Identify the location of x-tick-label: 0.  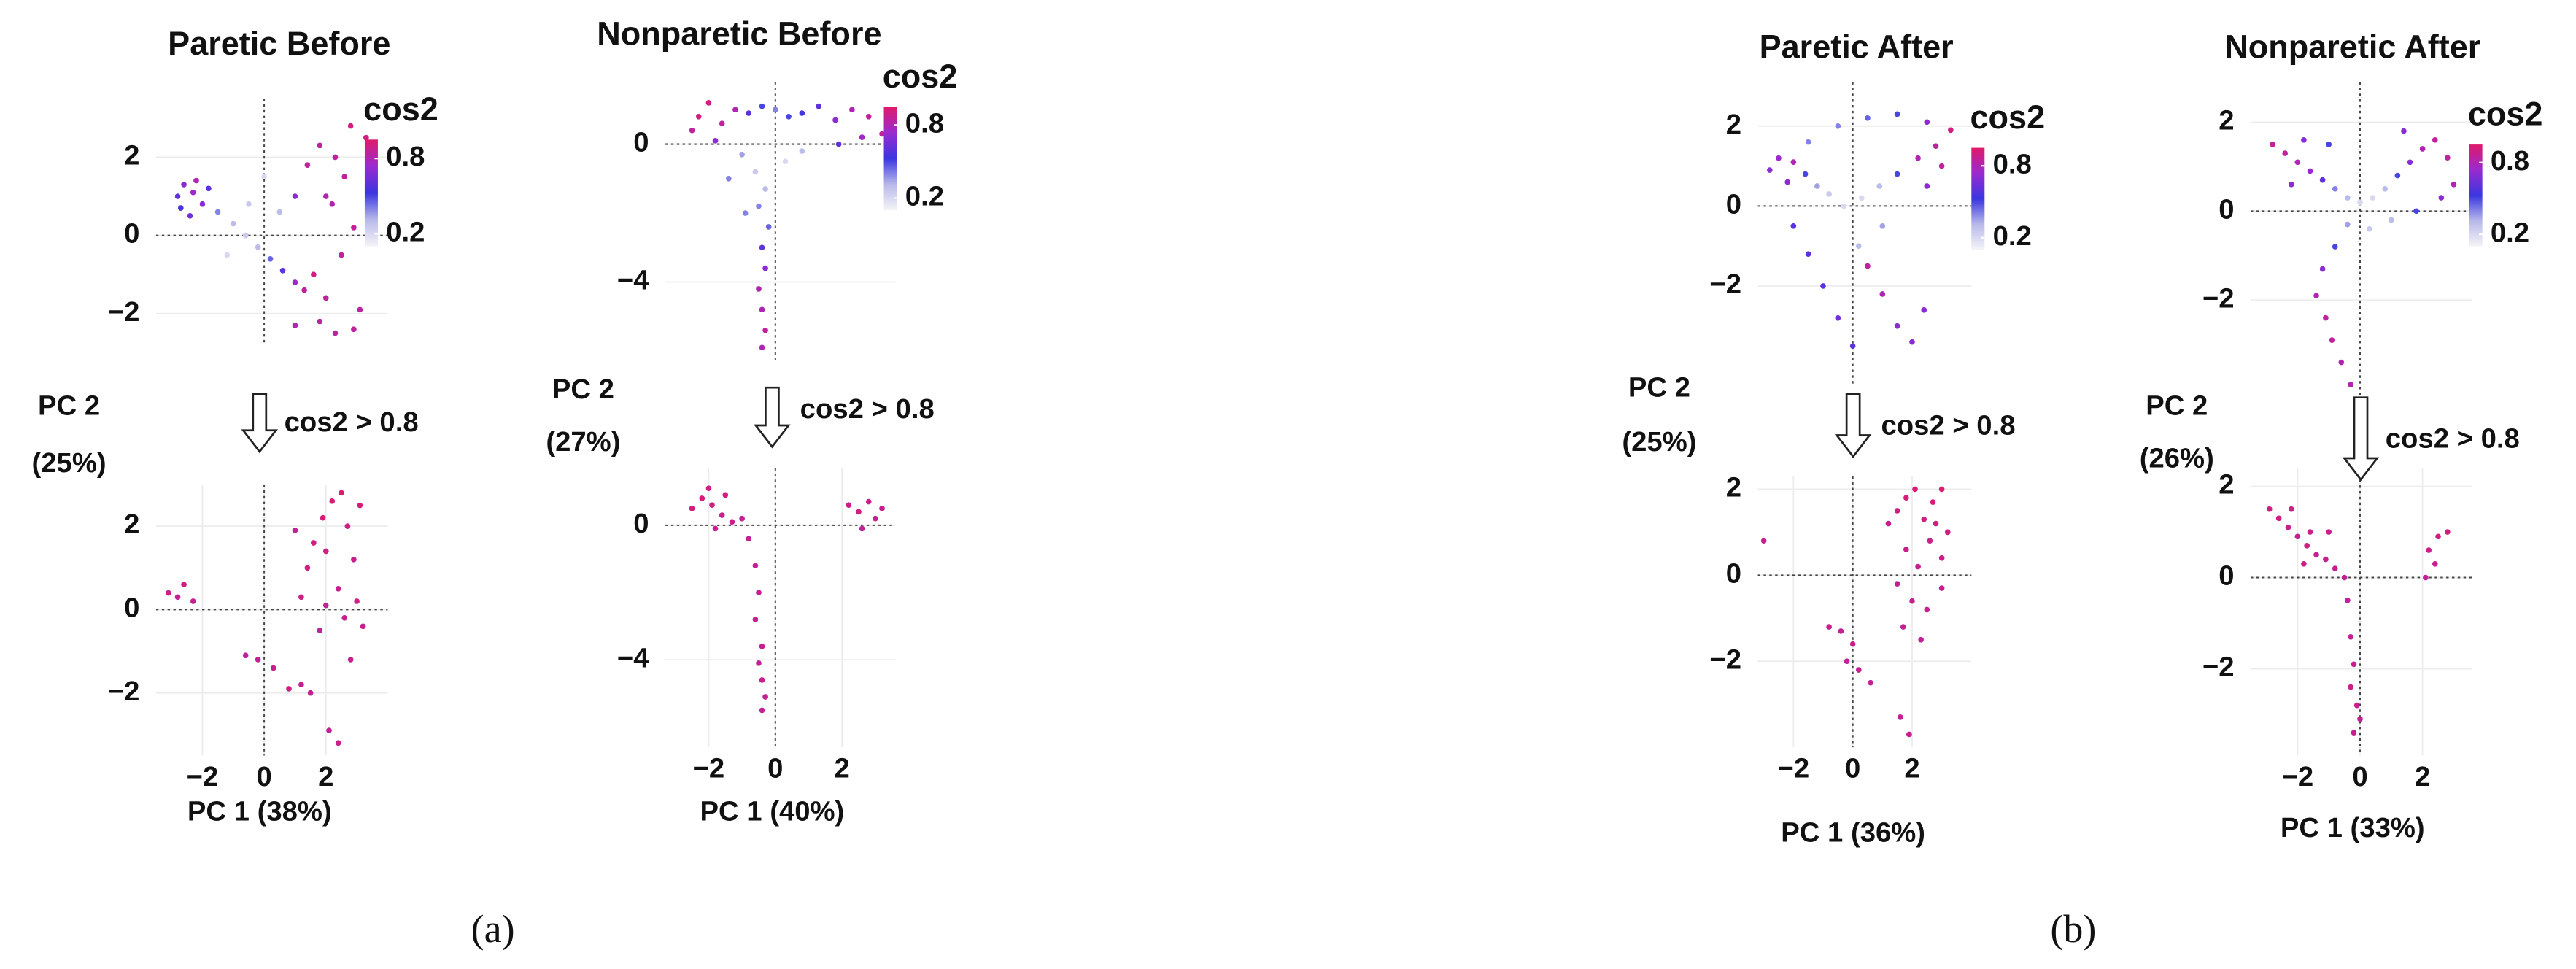
(1852, 768).